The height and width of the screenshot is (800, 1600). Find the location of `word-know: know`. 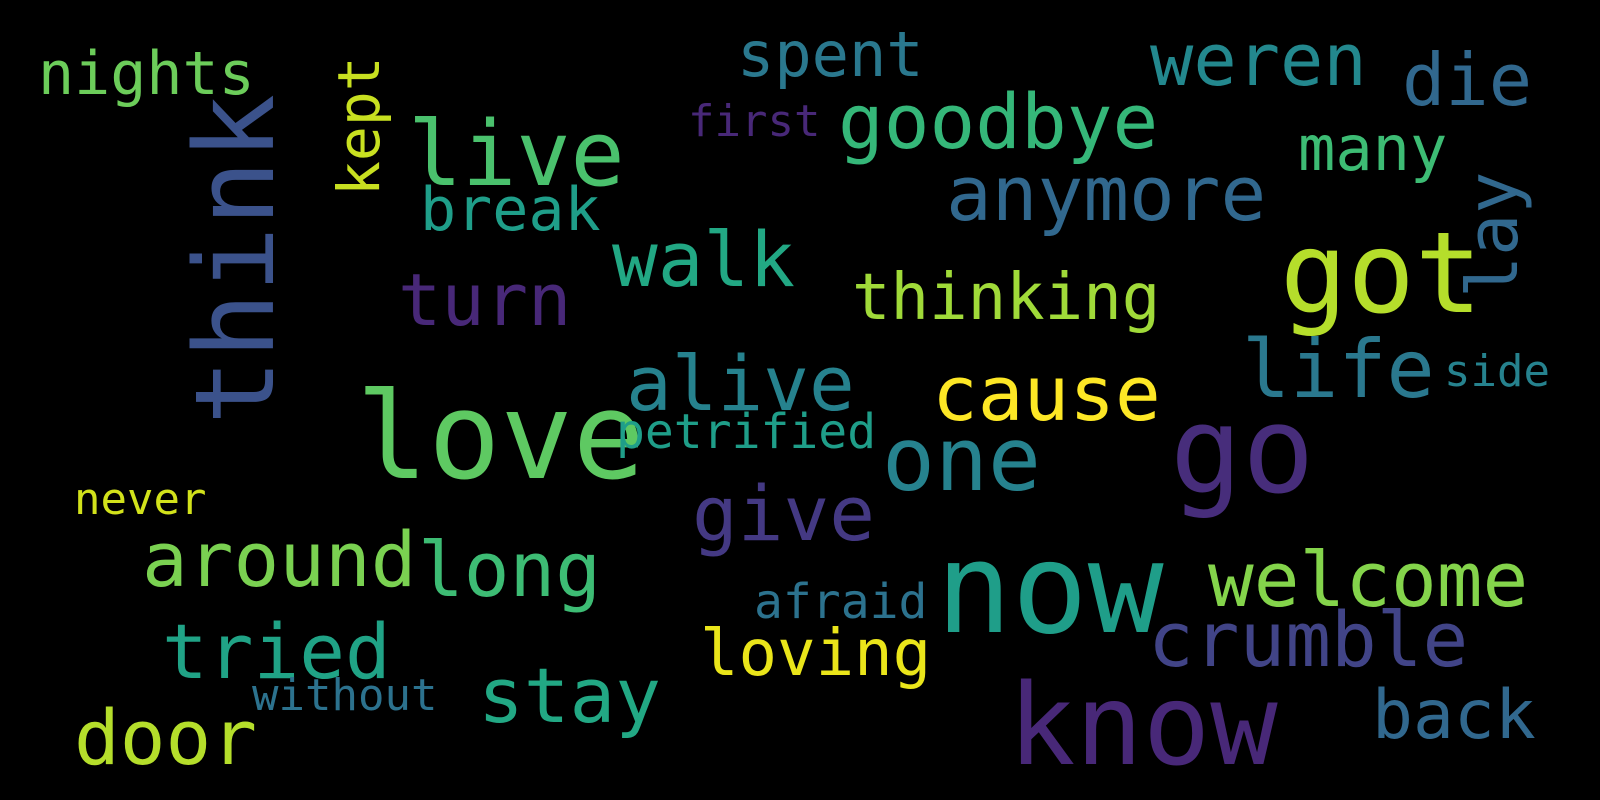

word-know: know is located at coordinates (1143, 726).